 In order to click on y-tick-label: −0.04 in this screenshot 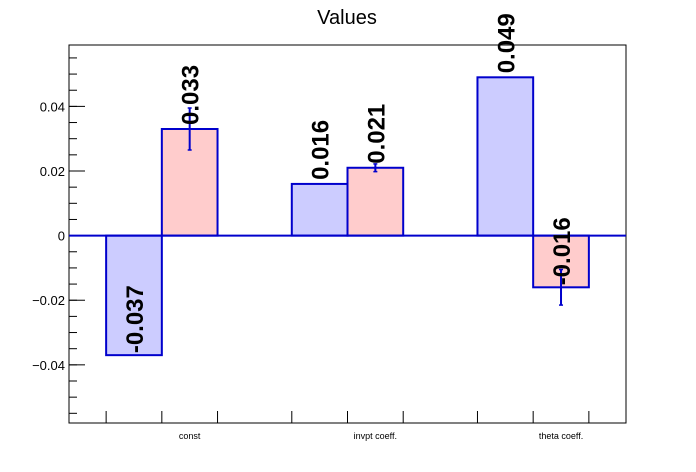, I will do `click(48, 365)`.